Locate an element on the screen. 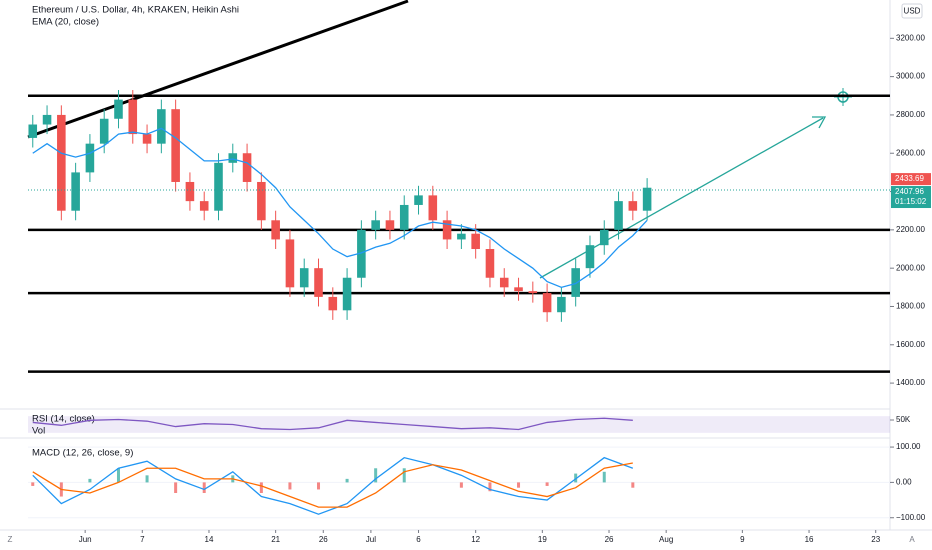  y-tick-label: 1600.00 is located at coordinates (910, 344).